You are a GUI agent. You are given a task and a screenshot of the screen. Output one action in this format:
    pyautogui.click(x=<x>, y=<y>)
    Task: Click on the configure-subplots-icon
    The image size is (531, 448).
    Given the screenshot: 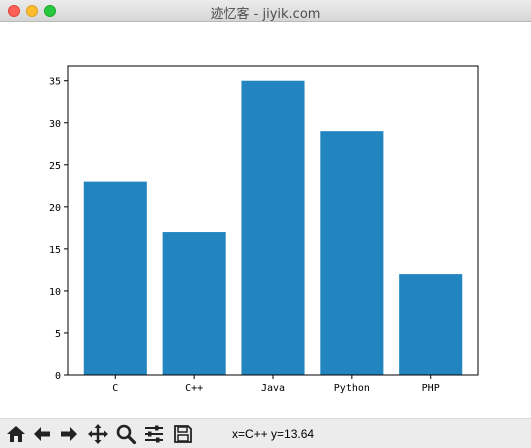 What is the action you would take?
    pyautogui.click(x=154, y=434)
    